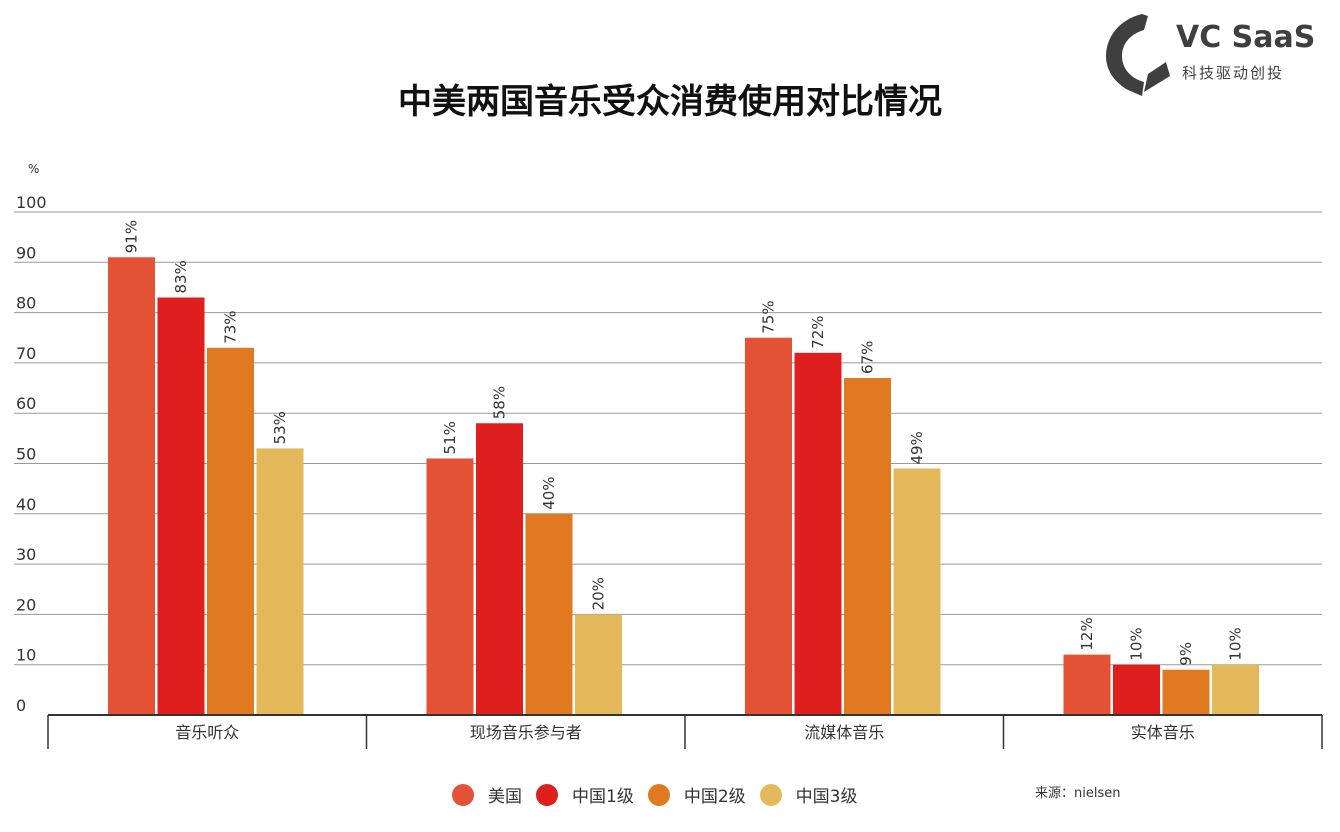  Describe the element at coordinates (31, 202) in the screenshot. I see `y-tick-label: 100` at that location.